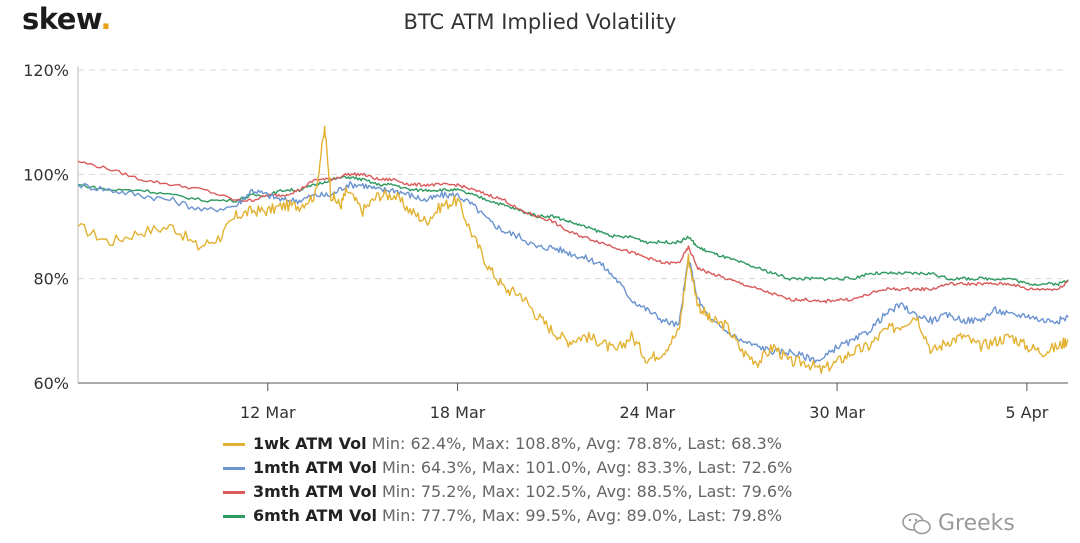 This screenshot has height=543, width=1080. What do you see at coordinates (648, 412) in the screenshot?
I see `x-tick-label: 24 Mar` at bounding box center [648, 412].